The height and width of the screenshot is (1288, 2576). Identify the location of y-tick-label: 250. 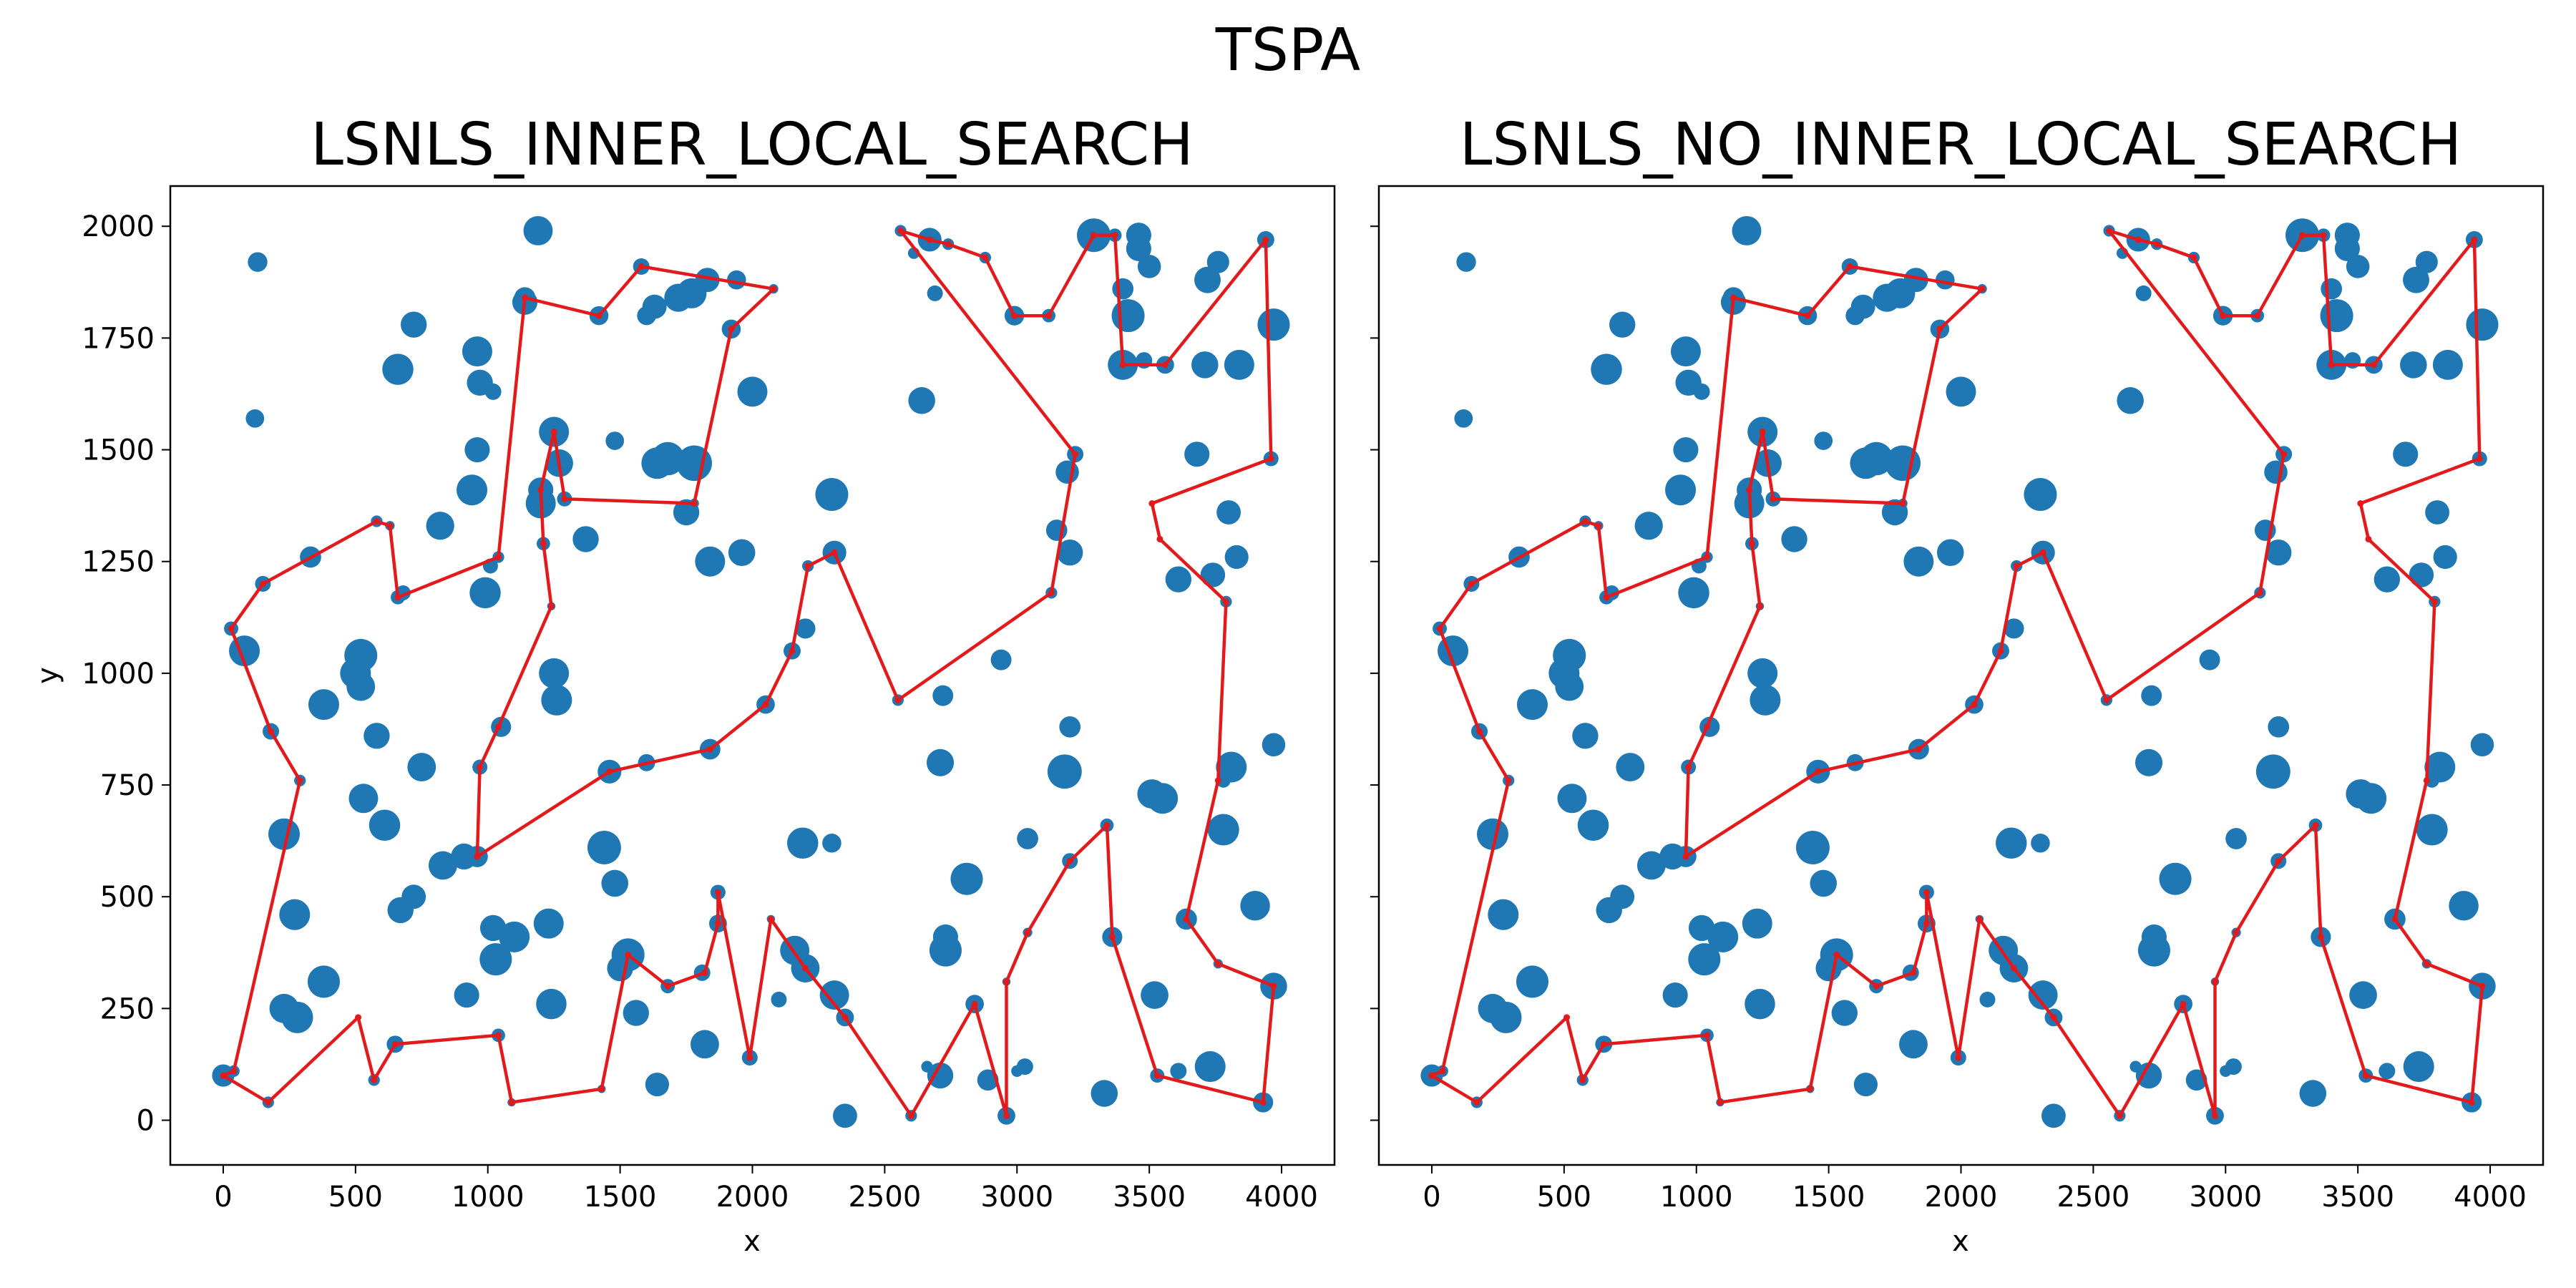
(127, 1008).